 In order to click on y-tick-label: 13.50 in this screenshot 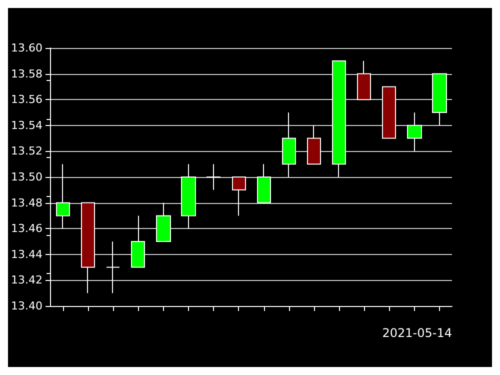, I will do `click(26, 177)`.